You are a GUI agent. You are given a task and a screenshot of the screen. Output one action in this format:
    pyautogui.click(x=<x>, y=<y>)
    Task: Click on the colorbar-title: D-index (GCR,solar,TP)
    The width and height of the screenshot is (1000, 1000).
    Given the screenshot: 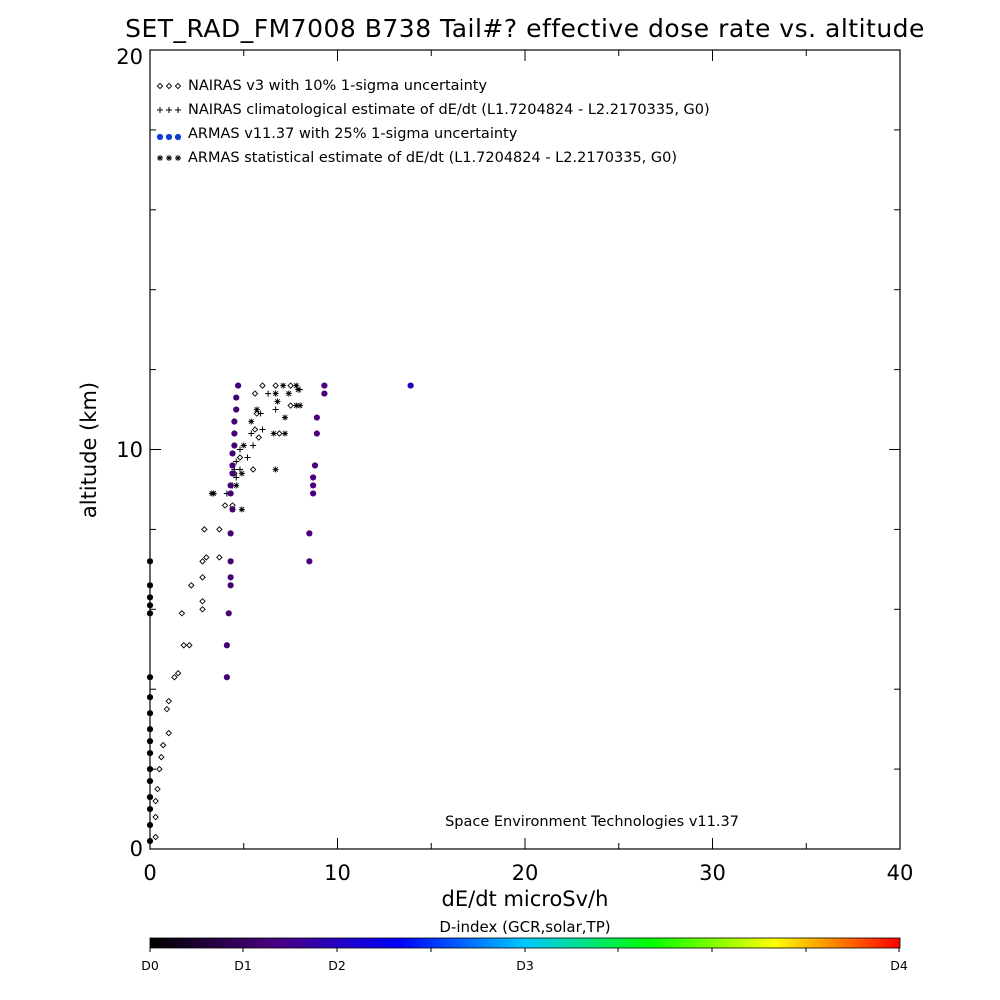 What is the action you would take?
    pyautogui.click(x=524, y=927)
    